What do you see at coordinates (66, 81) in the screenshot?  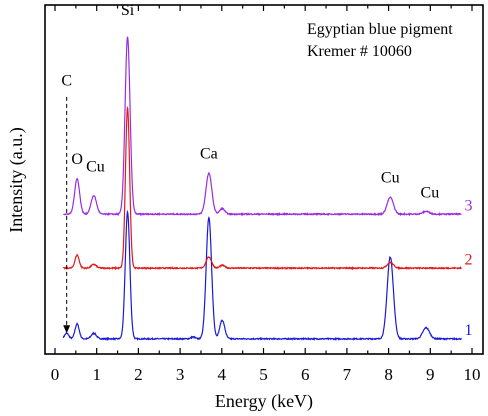 I see `peak-label: C` at bounding box center [66, 81].